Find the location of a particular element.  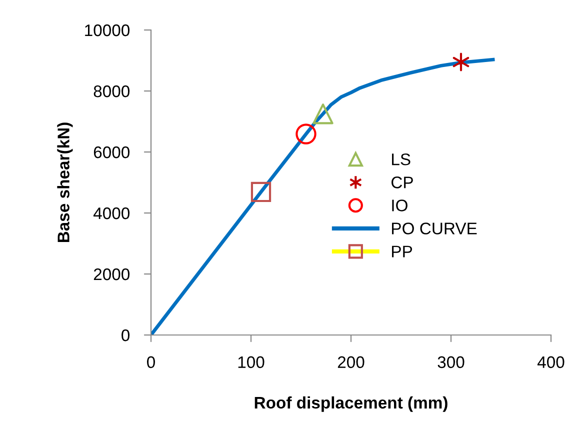

x-tick-label: 200 is located at coordinates (351, 362).